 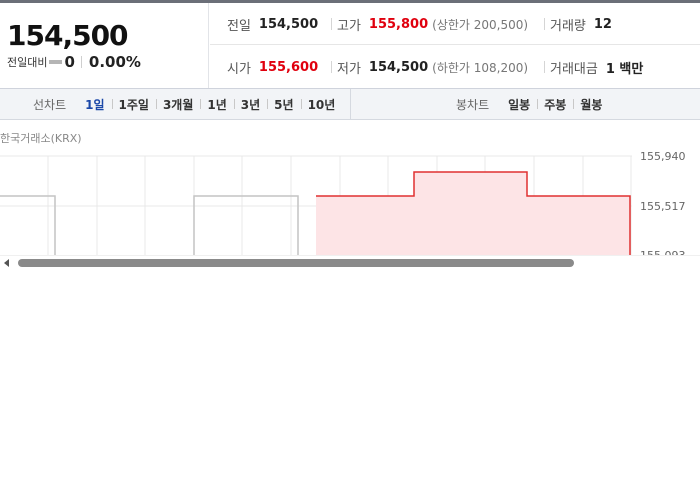 I want to click on tab-1day: 1일, so click(x=95, y=104).